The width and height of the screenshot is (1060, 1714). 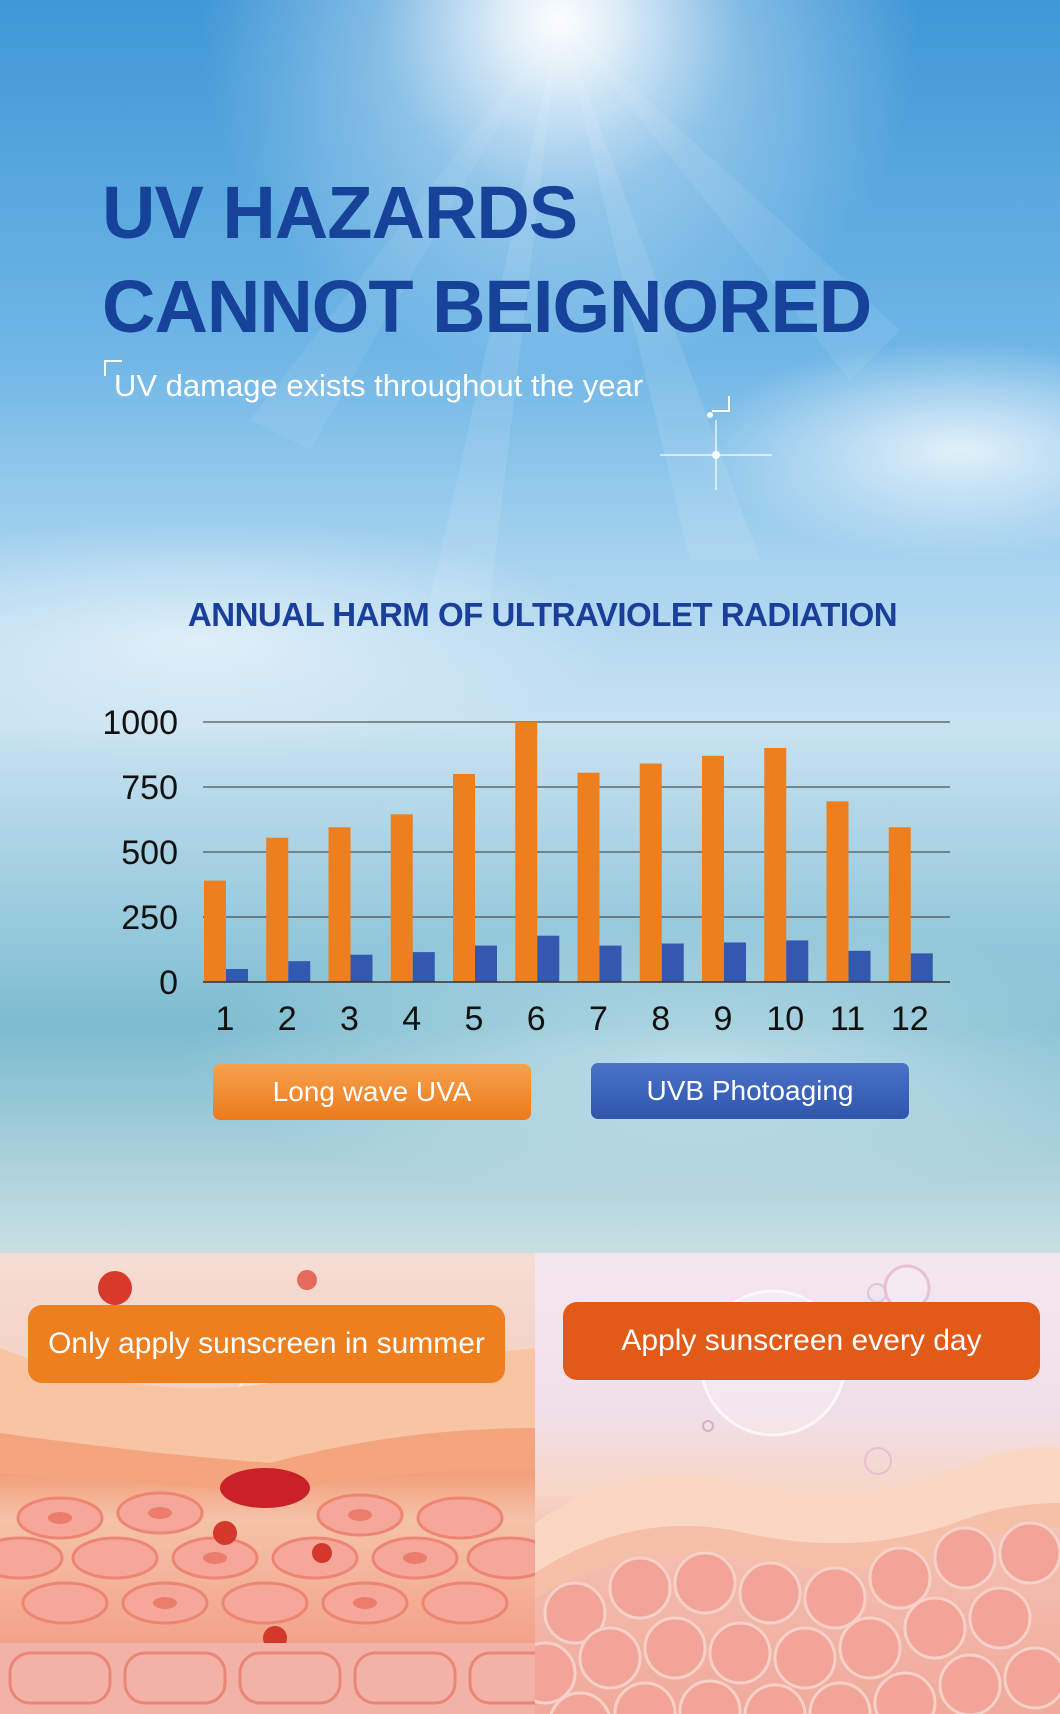 What do you see at coordinates (598, 1019) in the screenshot?
I see `x-tick-label: 7` at bounding box center [598, 1019].